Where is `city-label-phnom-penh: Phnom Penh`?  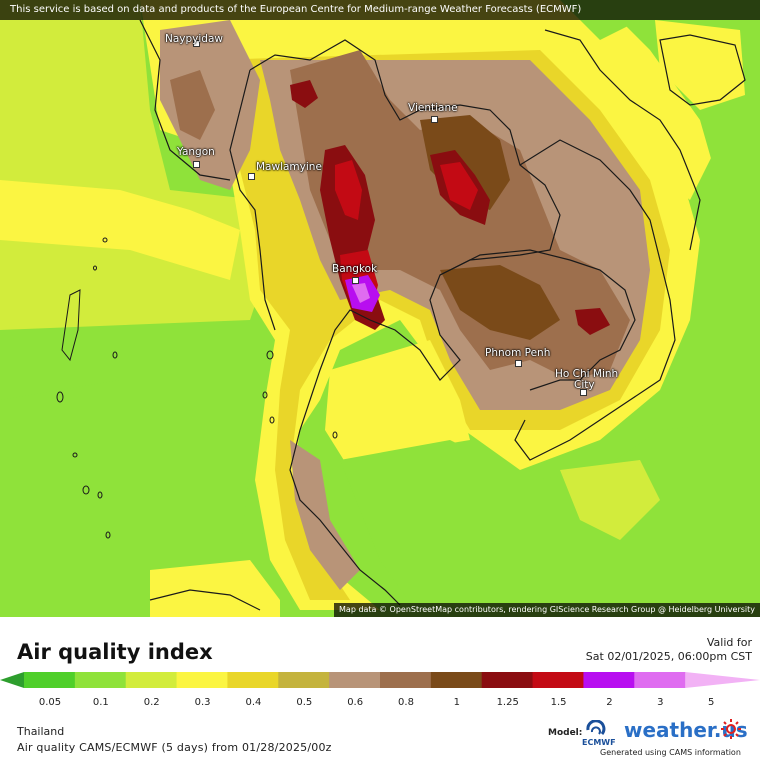 city-label-phnom-penh: Phnom Penh is located at coordinates (518, 353).